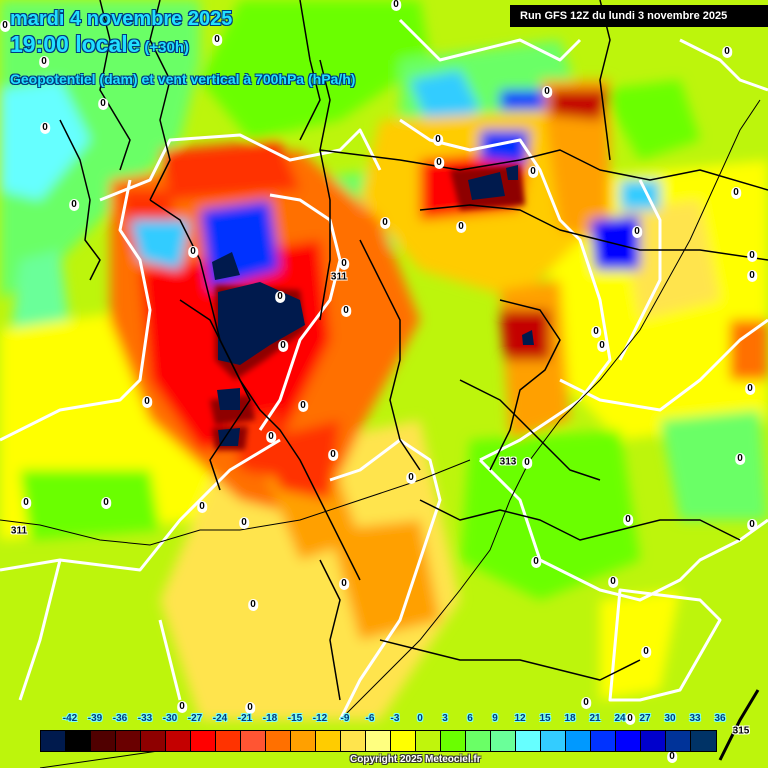 The height and width of the screenshot is (768, 768). I want to click on legend-tick: 0, so click(420, 718).